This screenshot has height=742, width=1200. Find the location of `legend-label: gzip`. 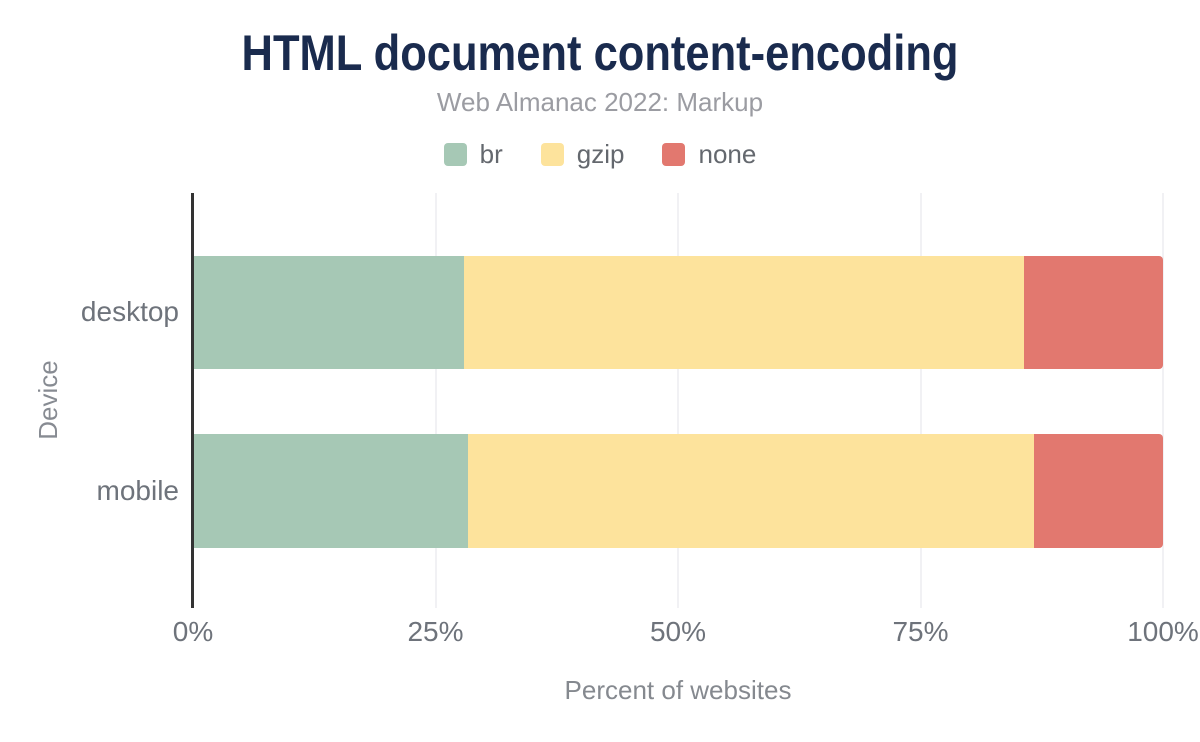

legend-label: gzip is located at coordinates (600, 154).